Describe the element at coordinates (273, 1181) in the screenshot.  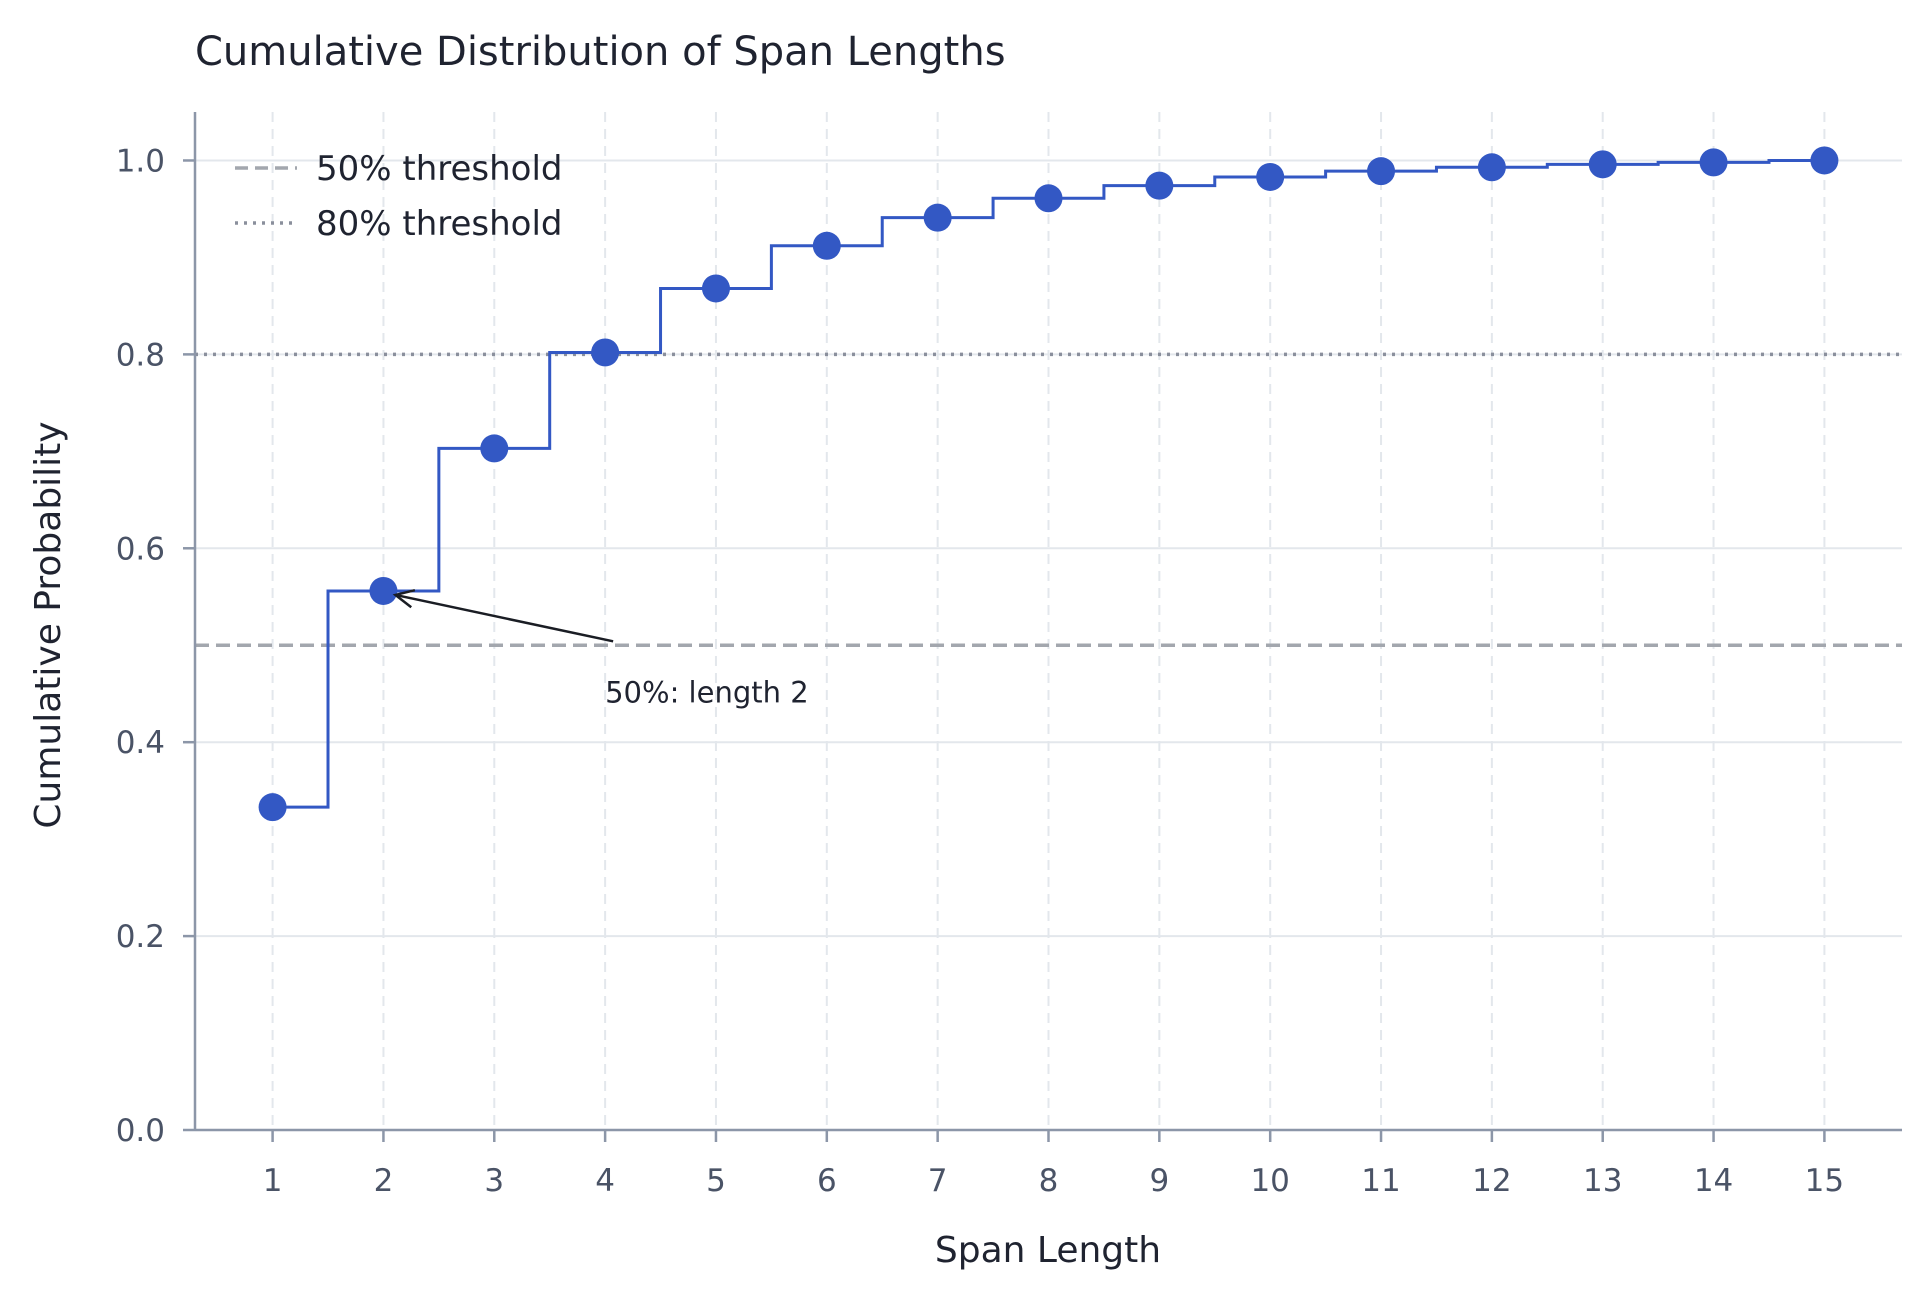
I see `x-tick-label-0: 1` at that location.